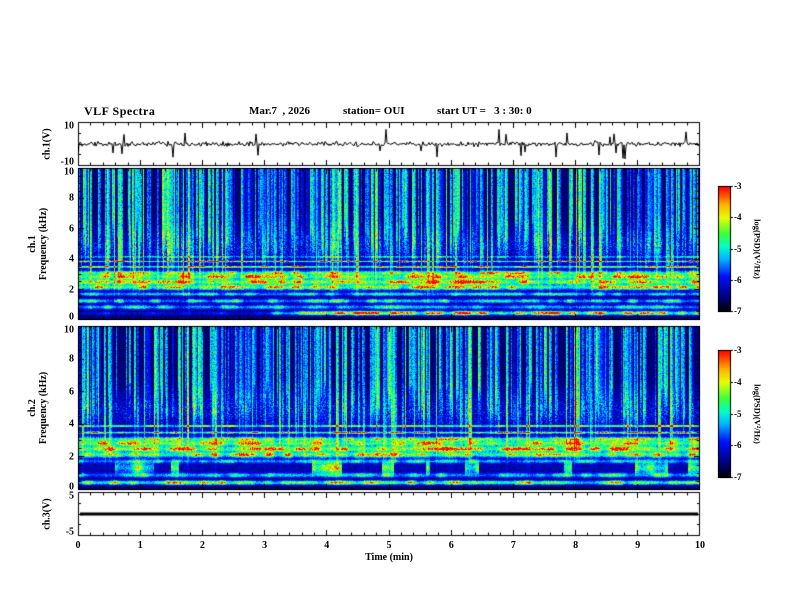  Describe the element at coordinates (738, 248) in the screenshot. I see `colorbar1-tick-label: -5` at that location.